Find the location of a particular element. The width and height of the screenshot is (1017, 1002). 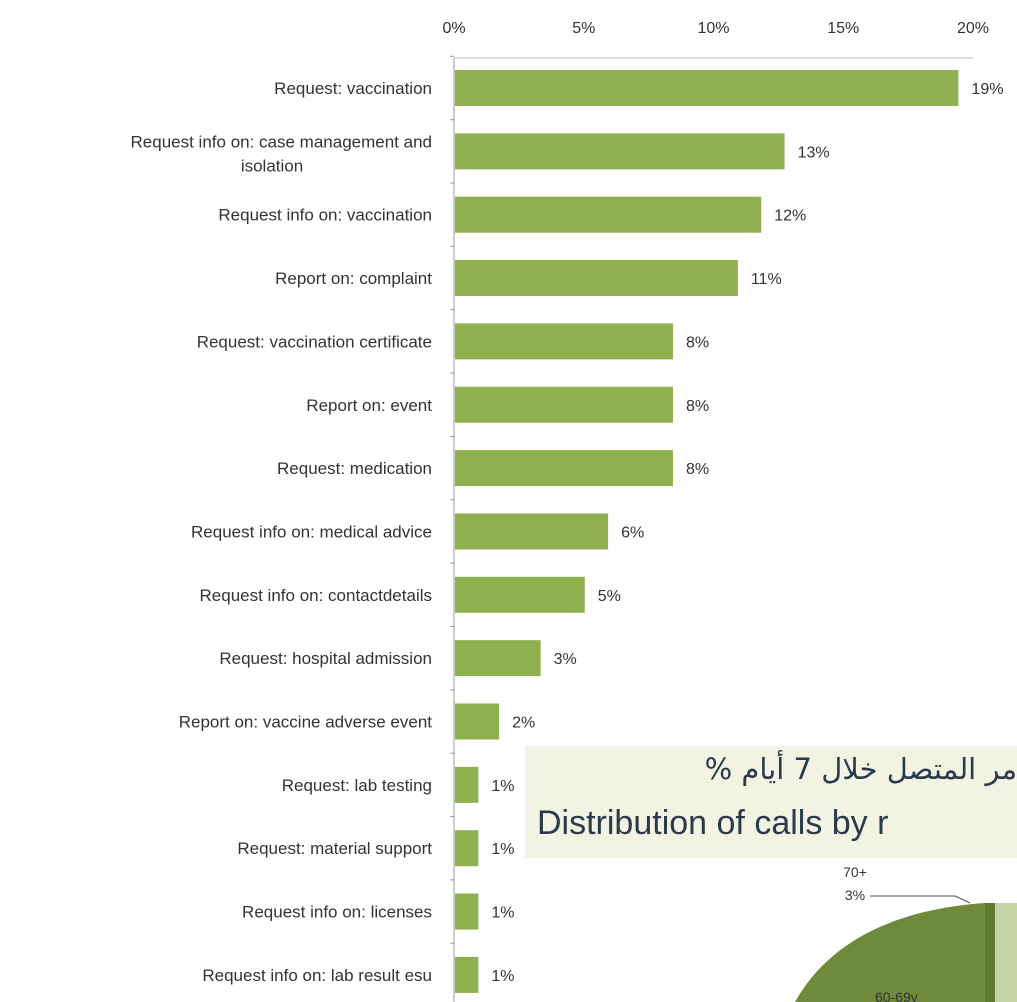

pie-label-cut: 60-69y is located at coordinates (896, 995).